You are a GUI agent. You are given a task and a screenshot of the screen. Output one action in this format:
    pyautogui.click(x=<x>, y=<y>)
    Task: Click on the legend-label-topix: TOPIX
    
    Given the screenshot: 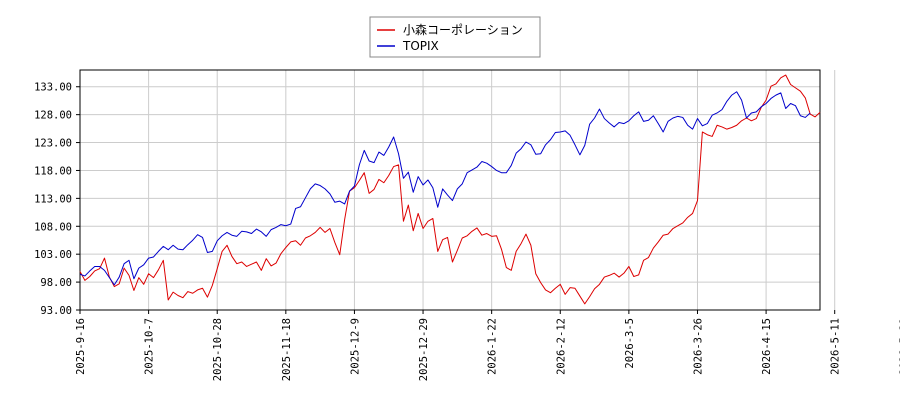 What is the action you would take?
    pyautogui.click(x=420, y=46)
    